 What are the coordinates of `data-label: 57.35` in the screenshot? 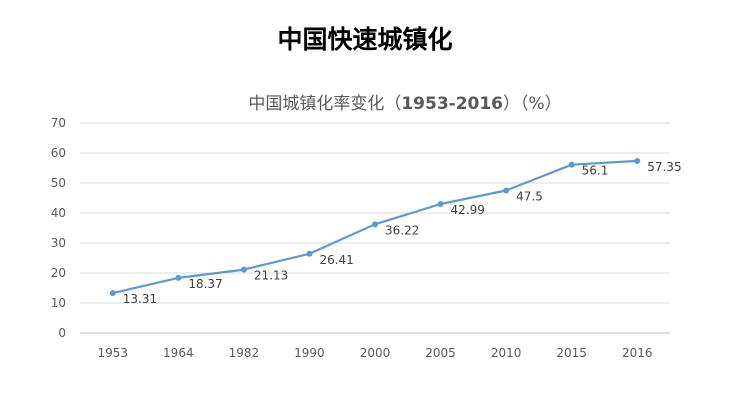 It's located at (664, 167).